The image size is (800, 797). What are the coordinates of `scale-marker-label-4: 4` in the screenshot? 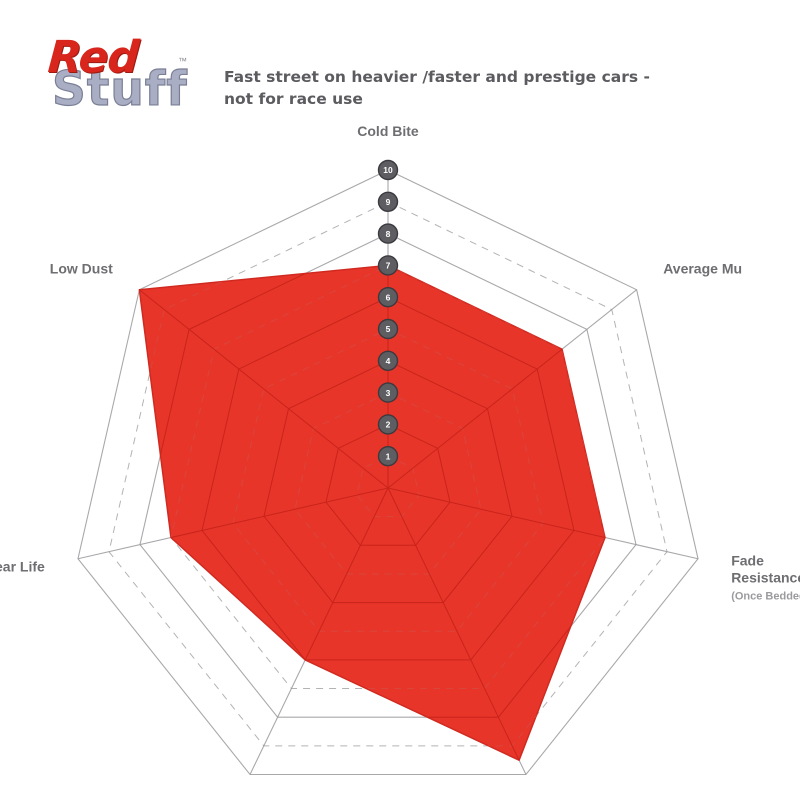 It's located at (388, 361).